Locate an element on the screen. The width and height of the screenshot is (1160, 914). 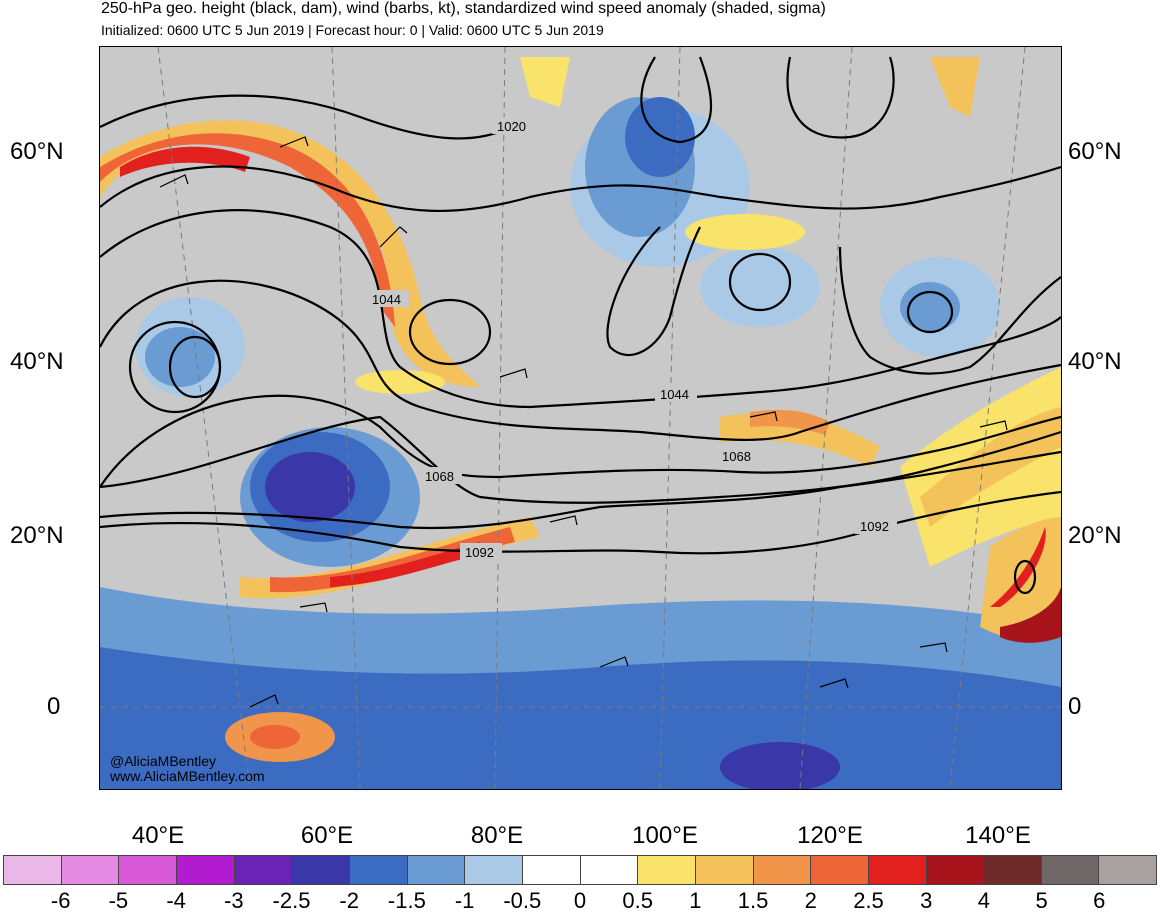
lat-label-right: 40°N is located at coordinates (1095, 361).